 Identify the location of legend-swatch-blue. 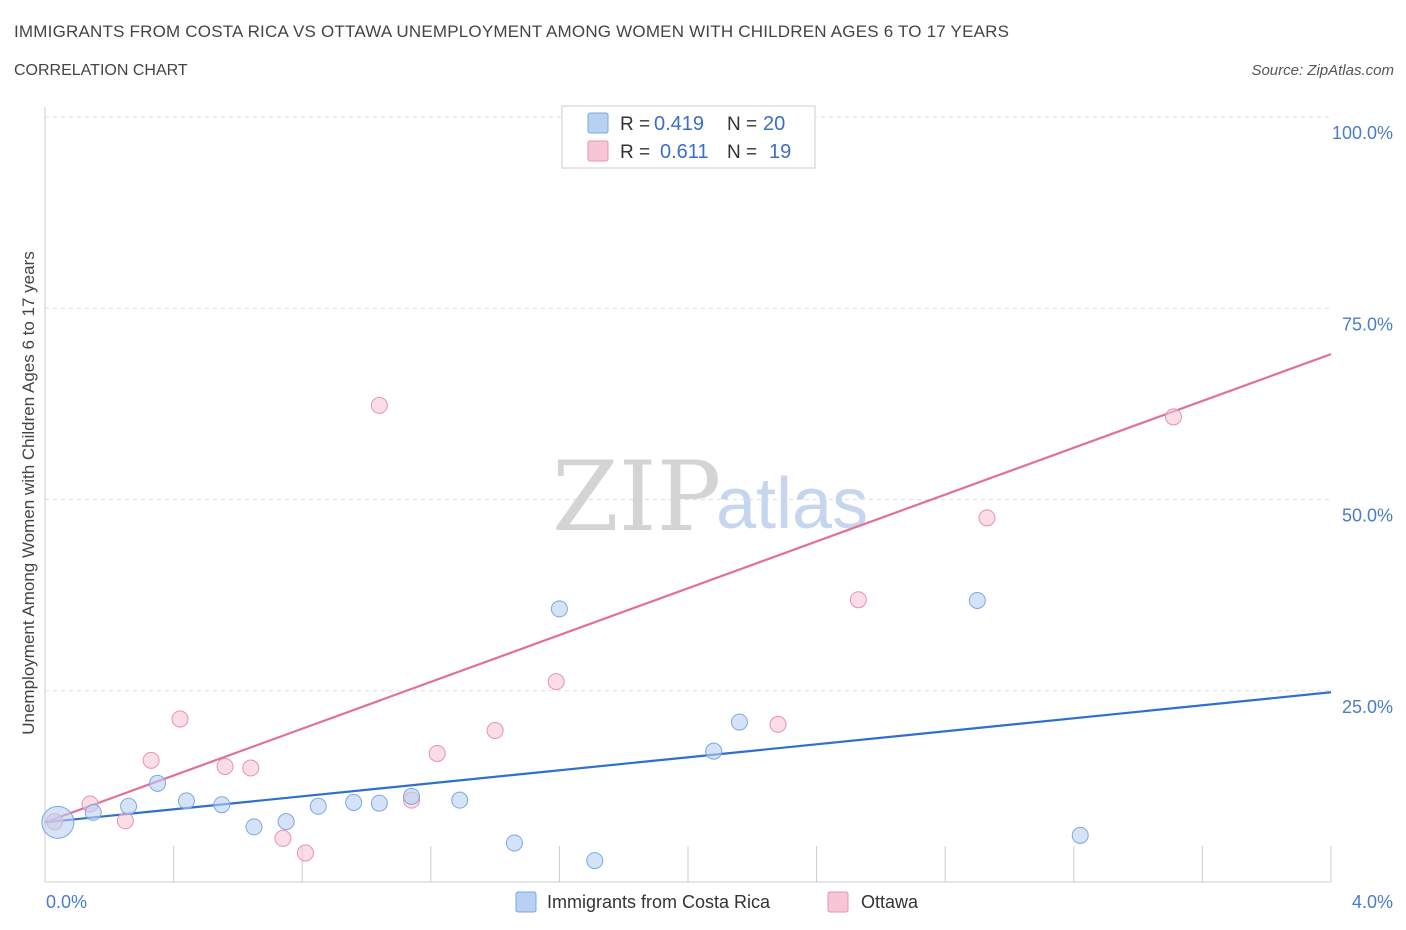
(598, 123).